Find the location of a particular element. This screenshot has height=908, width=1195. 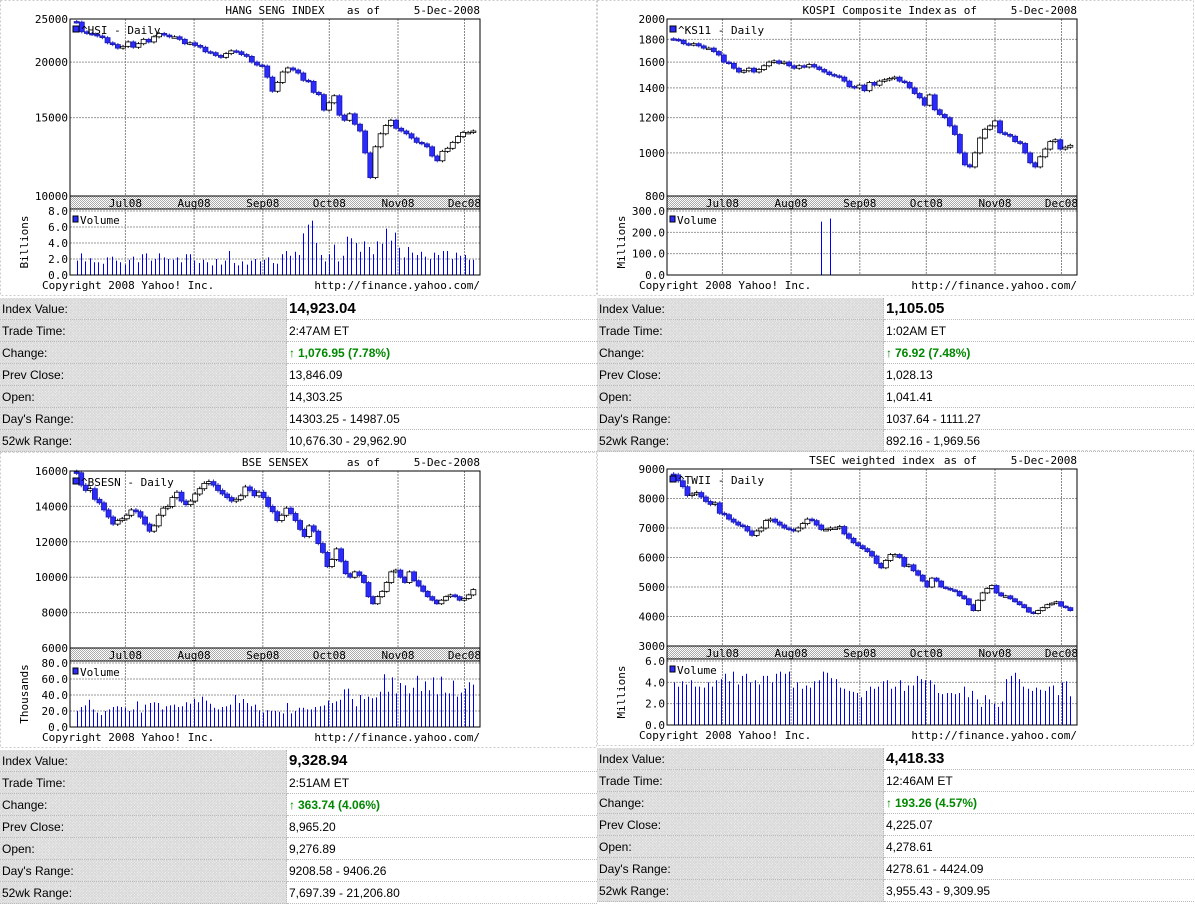

quote-value-cell: ↑ 1,076.95 (7.78%) is located at coordinates (441, 352).